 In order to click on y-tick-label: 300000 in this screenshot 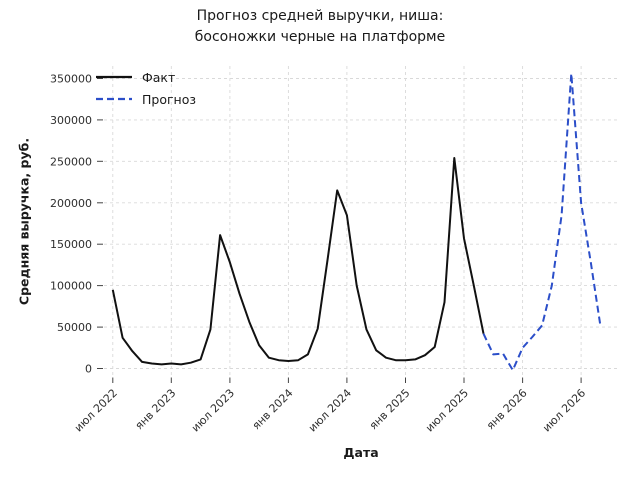, I will do `click(71, 120)`.